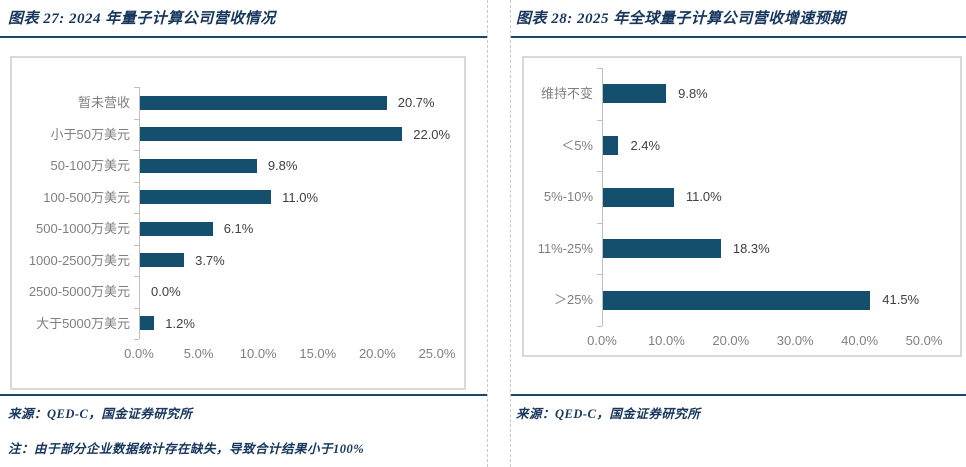  I want to click on value-label: 20.7%, so click(416, 102).